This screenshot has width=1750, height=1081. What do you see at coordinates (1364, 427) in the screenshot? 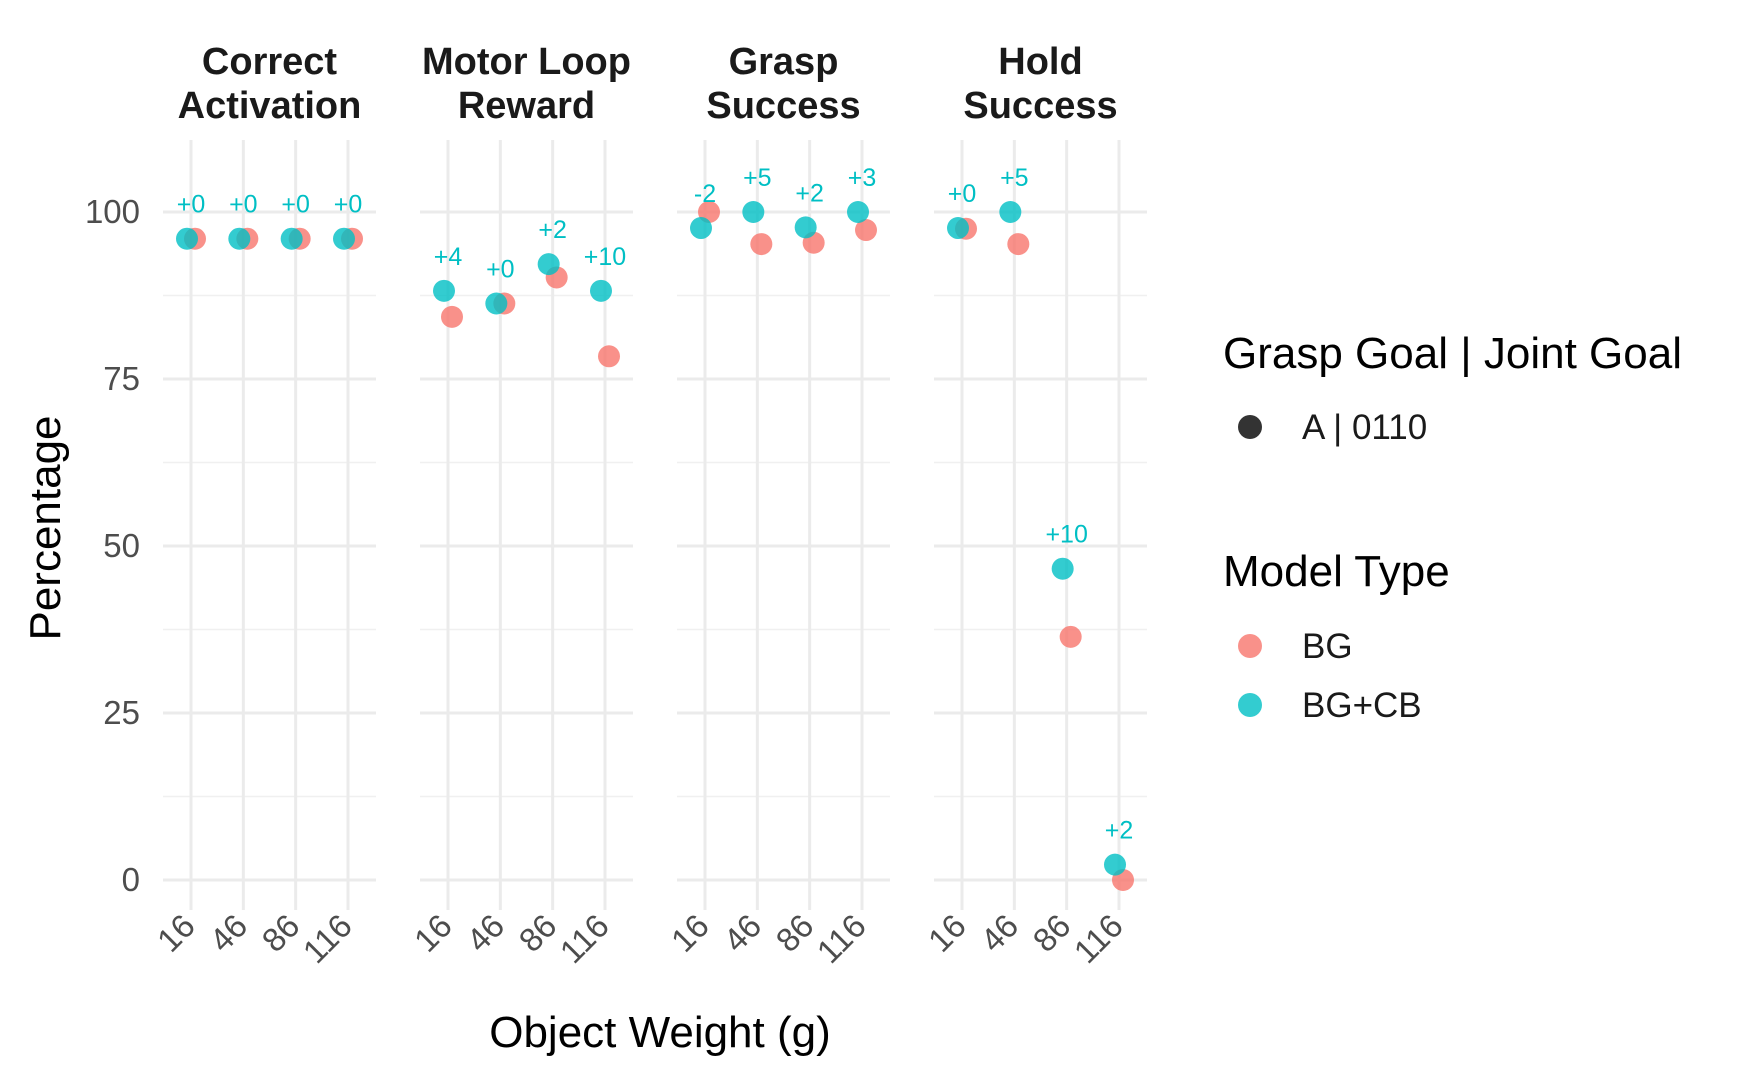
I see `legend-shape-label: A | 0110` at bounding box center [1364, 427].